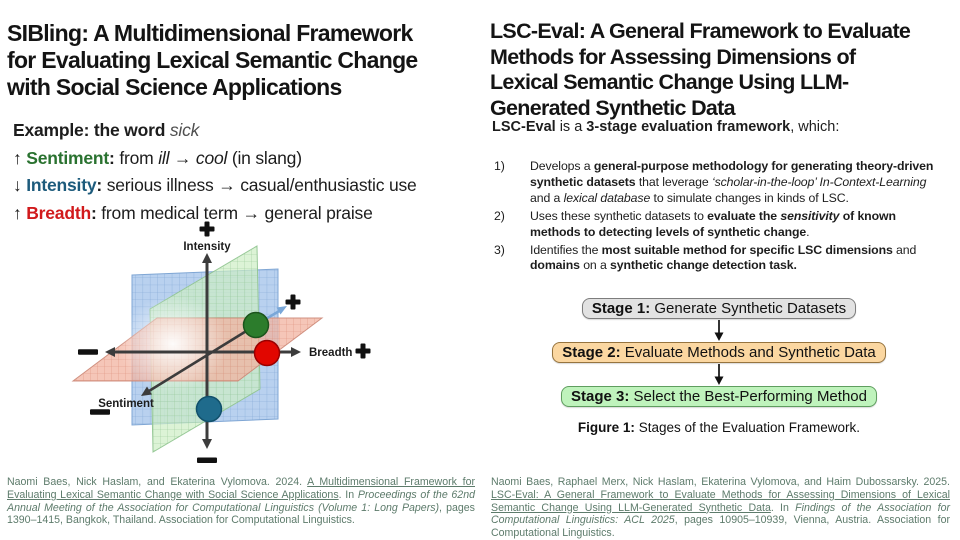 Image resolution: width=960 pixels, height=540 pixels. I want to click on example-heading: Example: the word sick, so click(106, 130).